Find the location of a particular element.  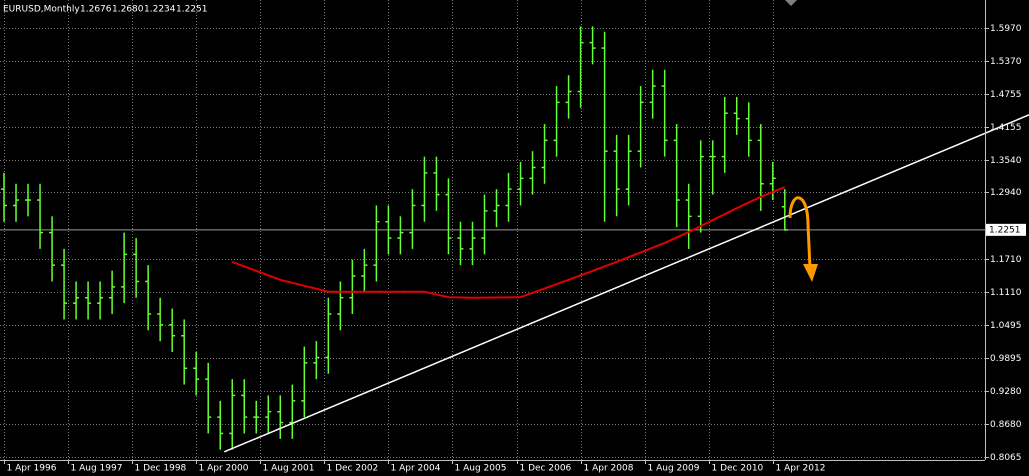

x-tick-label: 1 Aug 2005 is located at coordinates (481, 469).